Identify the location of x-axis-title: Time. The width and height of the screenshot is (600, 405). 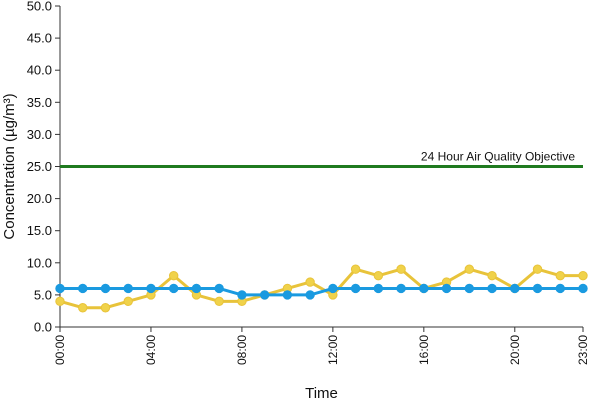
(321, 392).